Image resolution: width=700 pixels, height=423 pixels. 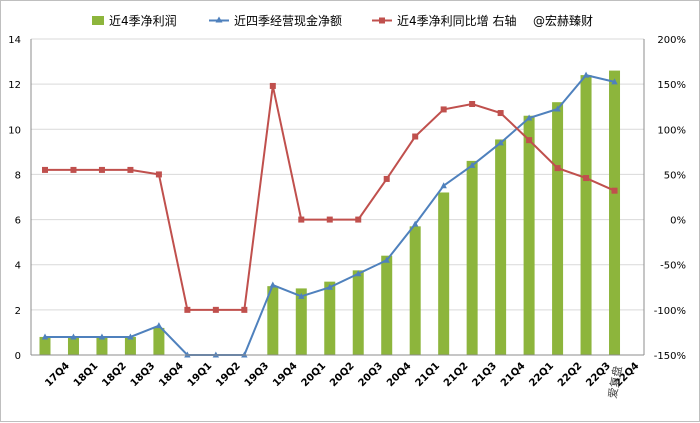 What do you see at coordinates (257, 375) in the screenshot?
I see `x-tick-label: 19Q3` at bounding box center [257, 375].